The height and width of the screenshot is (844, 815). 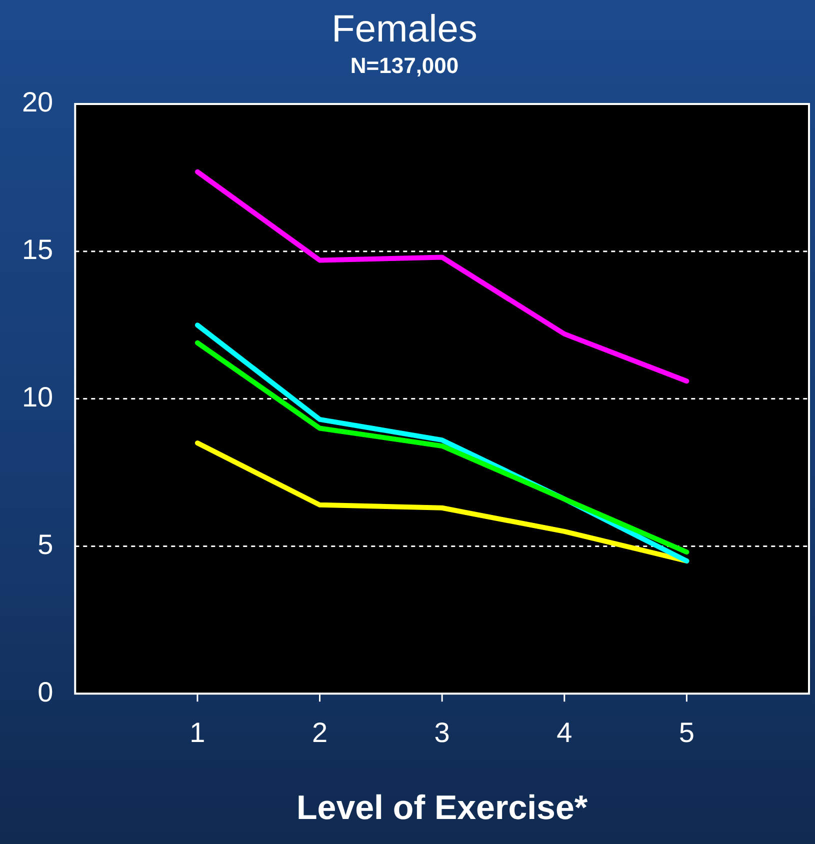 I want to click on y-tick-label: 15, so click(x=38, y=250).